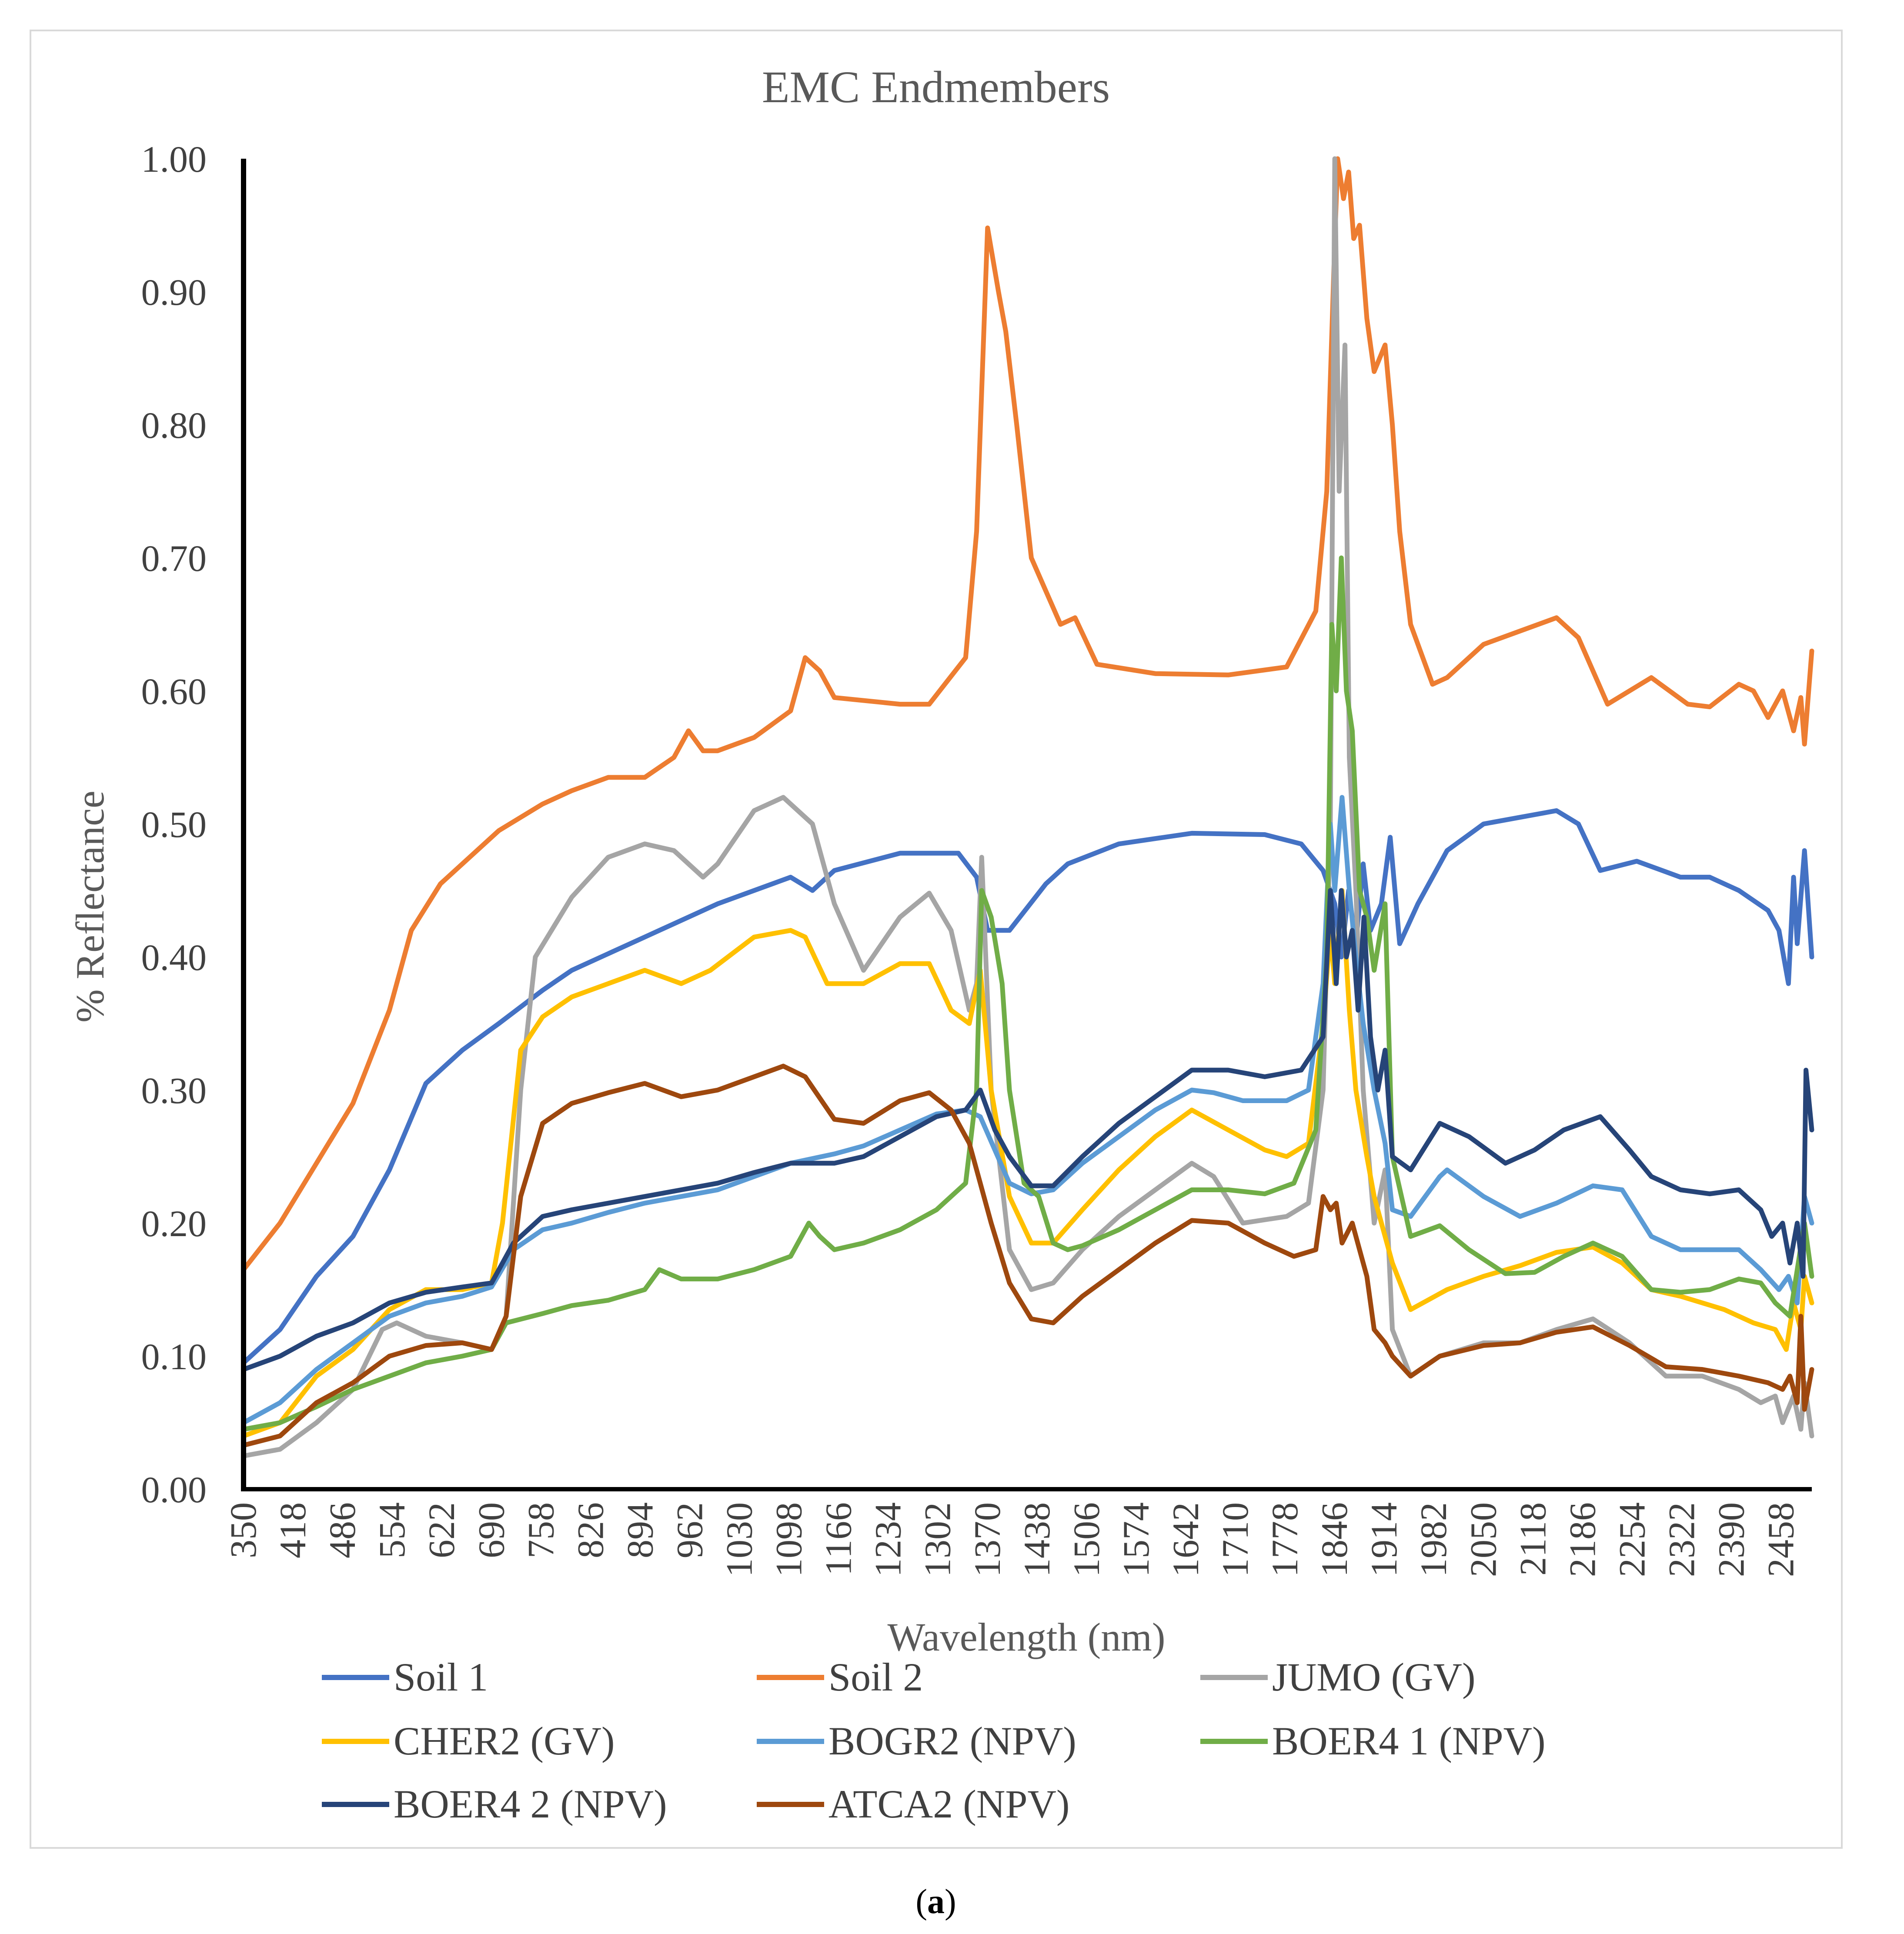 The width and height of the screenshot is (1904, 1934). Describe the element at coordinates (1037, 1539) in the screenshot. I see `x-tick-label: 1438` at that location.